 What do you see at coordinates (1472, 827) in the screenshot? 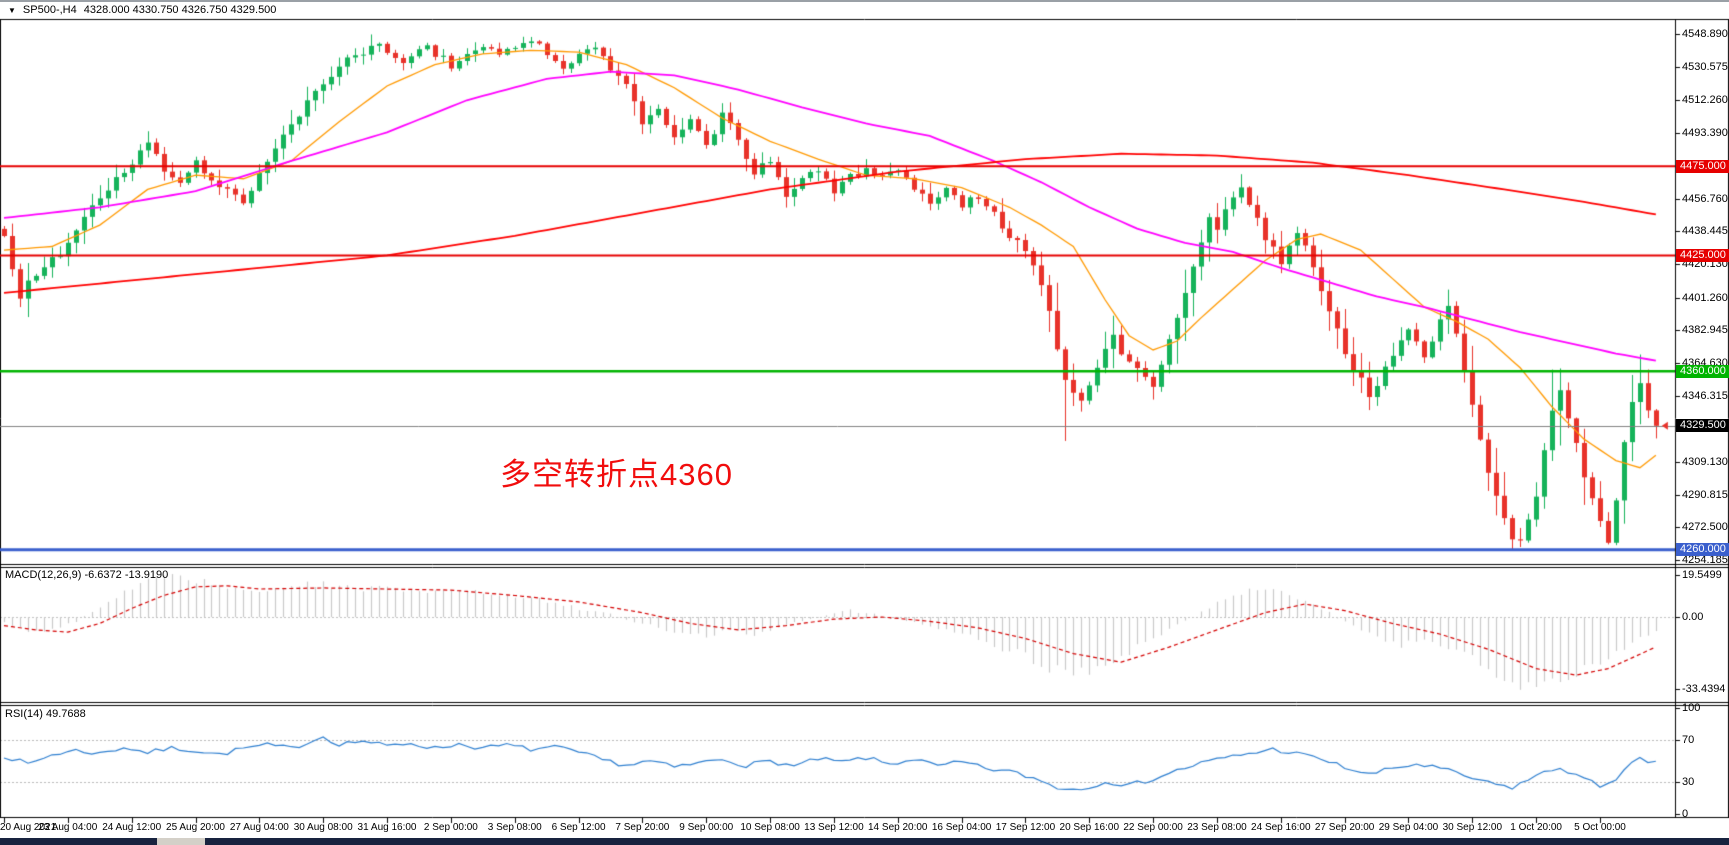
I see `time-axis-label: 30 Sep 12:00` at bounding box center [1472, 827].